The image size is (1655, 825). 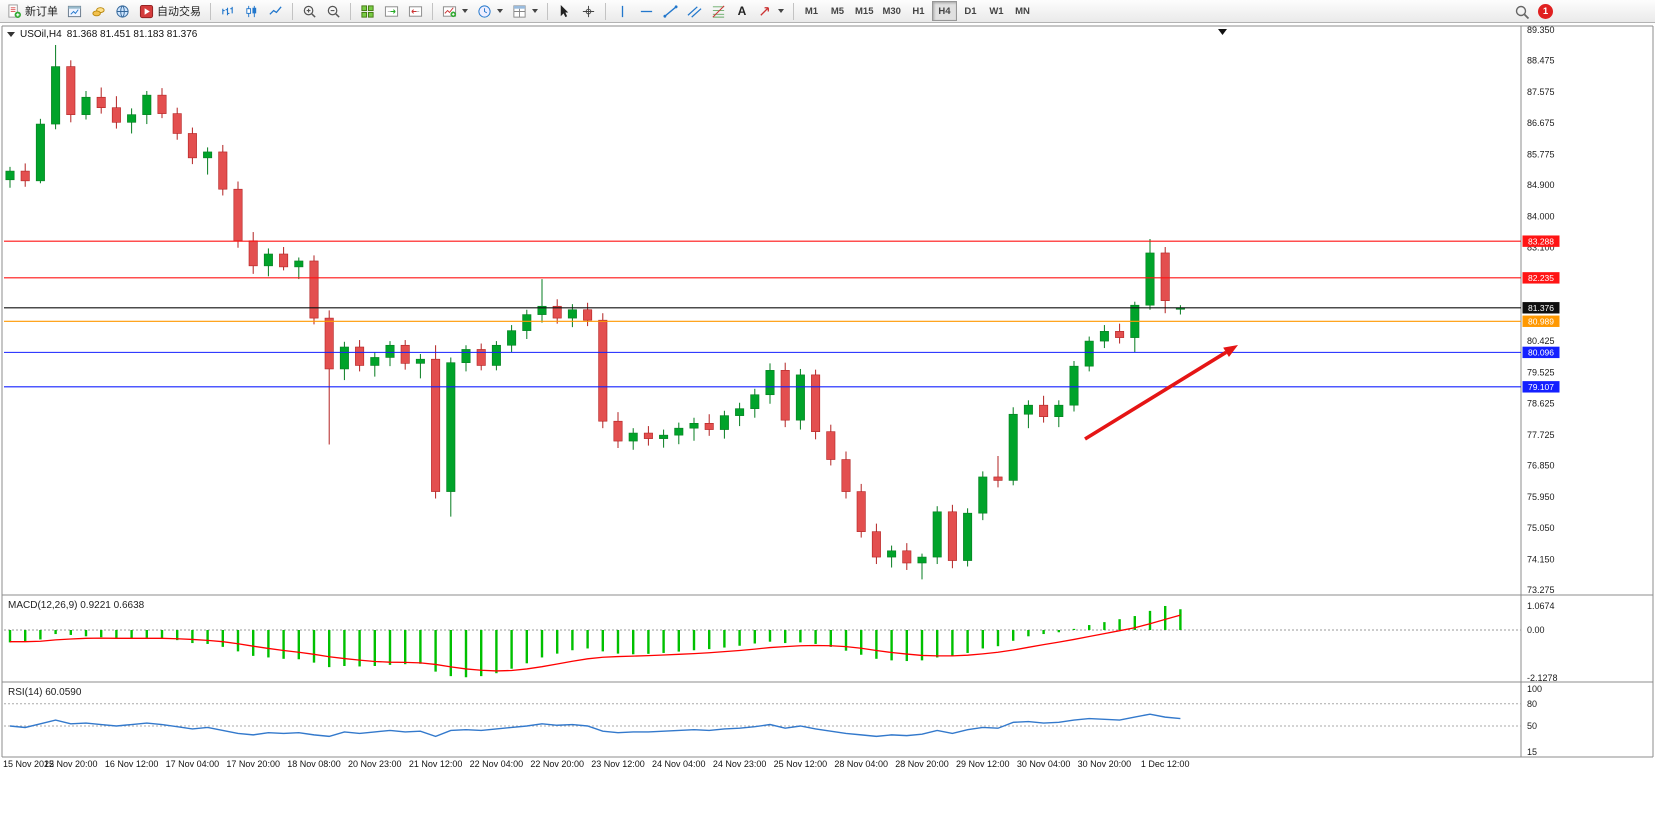 What do you see at coordinates (646, 11) in the screenshot?
I see `horizontal-line-button` at bounding box center [646, 11].